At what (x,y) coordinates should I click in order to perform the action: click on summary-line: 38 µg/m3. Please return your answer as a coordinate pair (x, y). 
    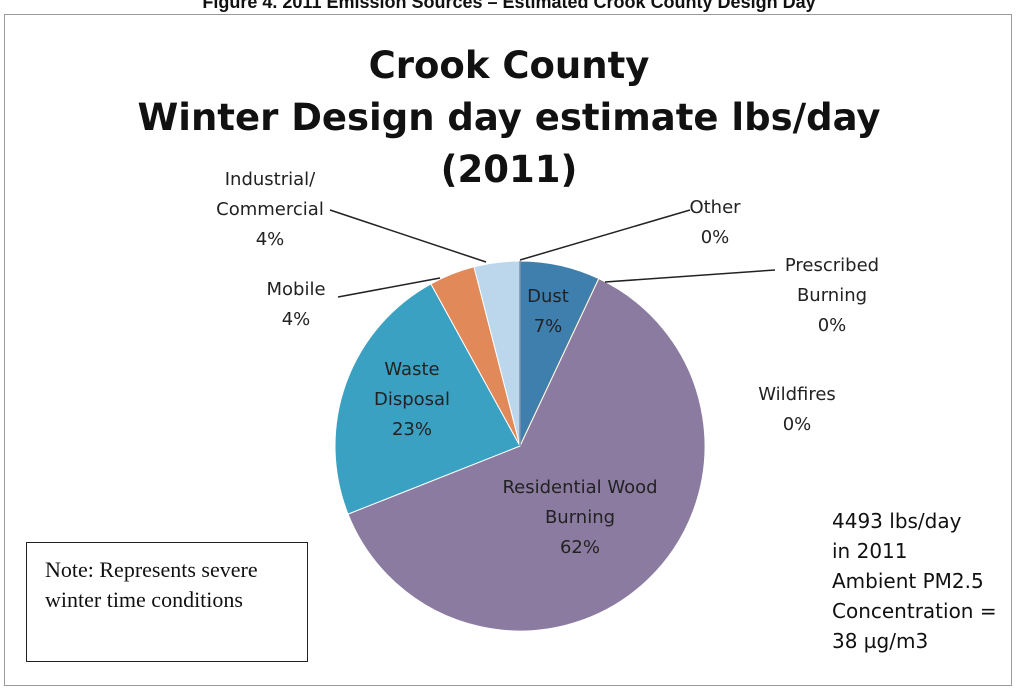
    Looking at the image, I should click on (880, 641).